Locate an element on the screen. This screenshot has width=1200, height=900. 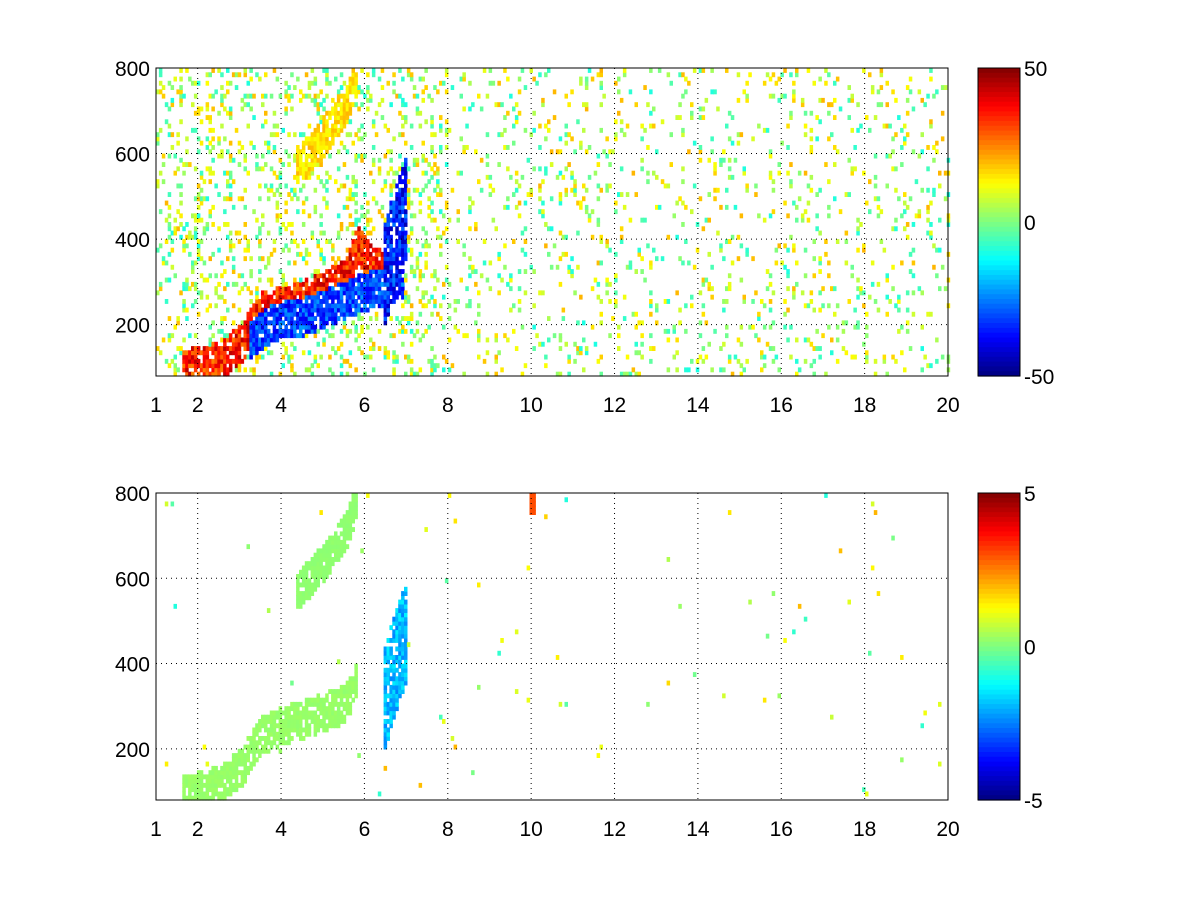
y-tick-label: 400 is located at coordinates (132, 665).